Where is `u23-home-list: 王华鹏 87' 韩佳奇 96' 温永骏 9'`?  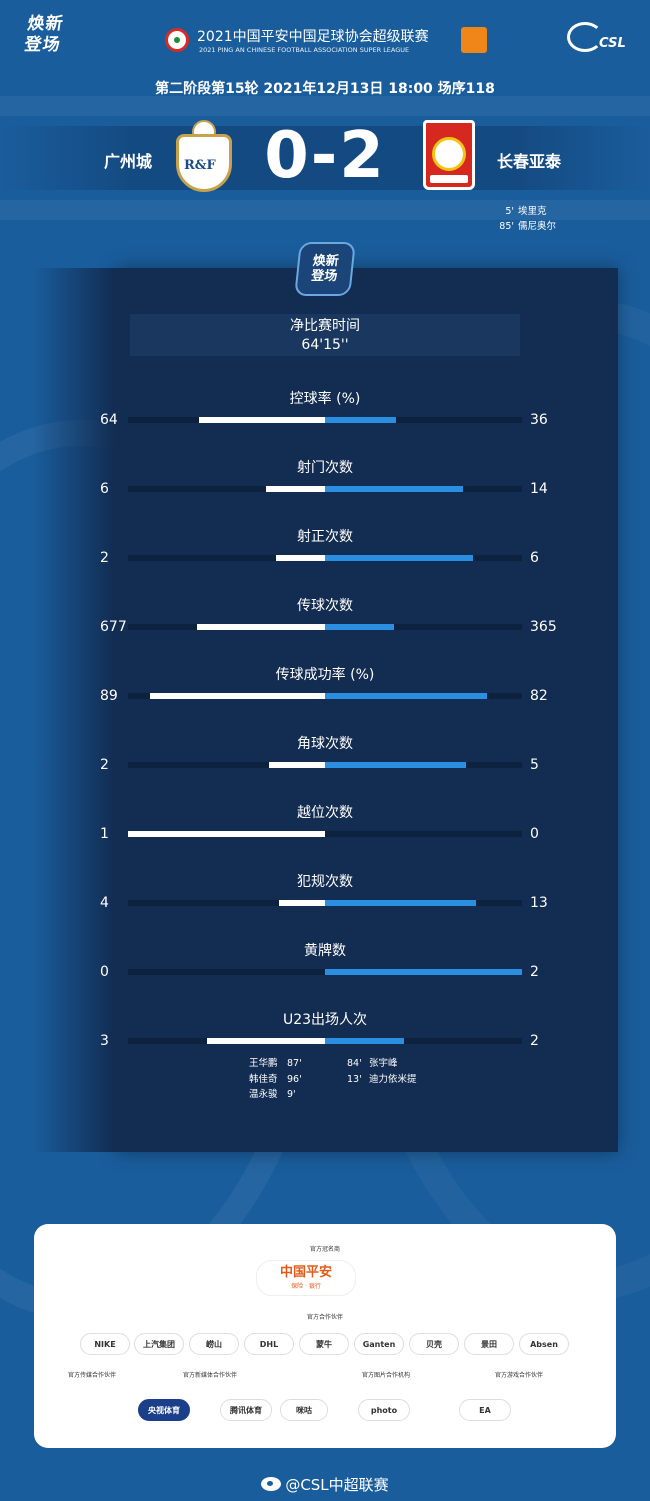
u23-home-list: 王华鹏 87' 韩佳奇 96' 温永骏 9' is located at coordinates (275, 1079).